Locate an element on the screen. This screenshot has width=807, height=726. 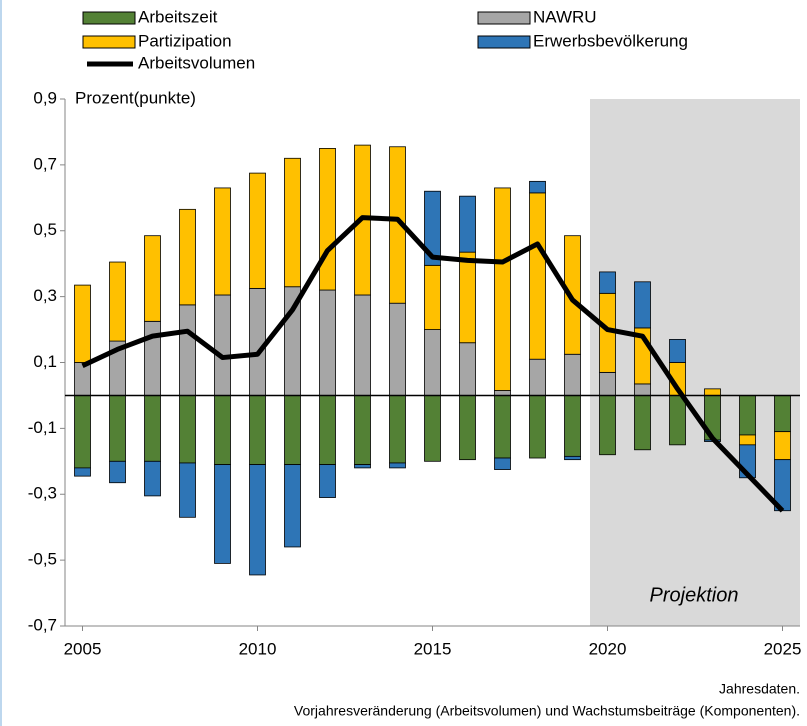
legend-label: Partizipation is located at coordinates (185, 40).